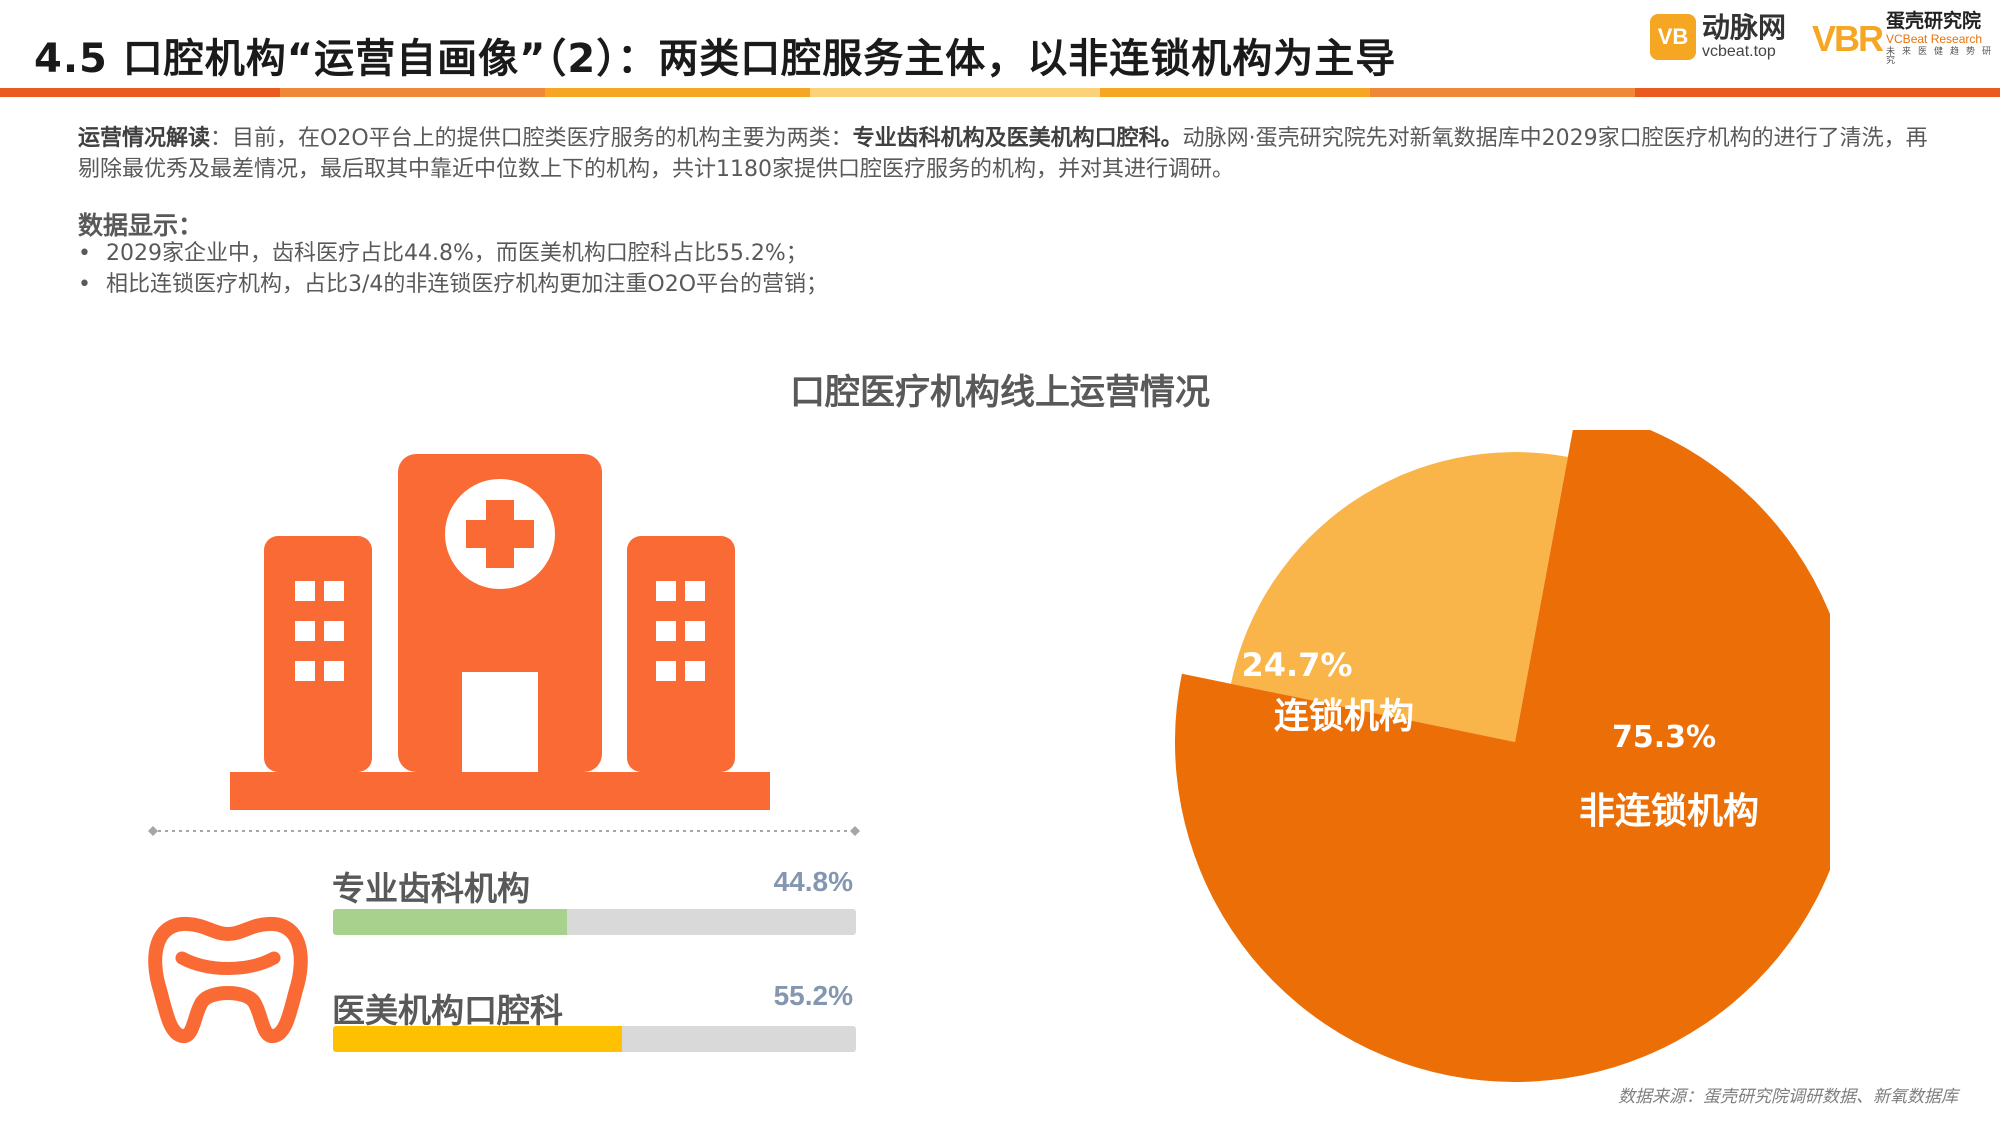 The image size is (2000, 1125). What do you see at coordinates (1664, 737) in the screenshot?
I see `pie-value-non-chain: 75.3%` at bounding box center [1664, 737].